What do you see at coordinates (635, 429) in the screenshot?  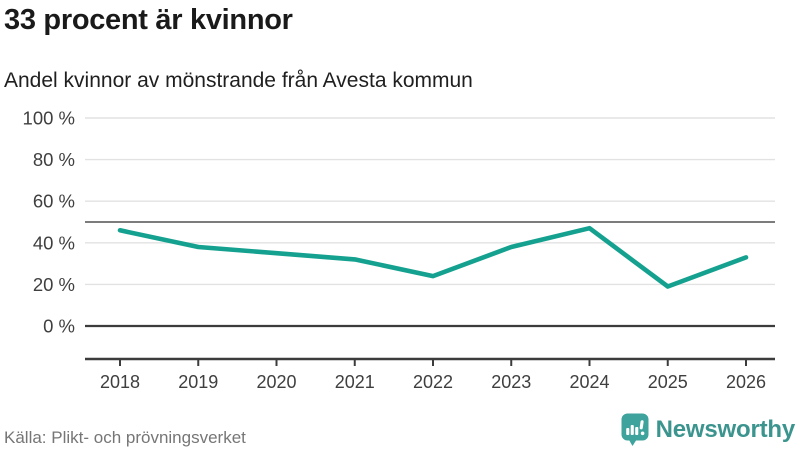 I see `newsworthy-bubble-chart-icon` at bounding box center [635, 429].